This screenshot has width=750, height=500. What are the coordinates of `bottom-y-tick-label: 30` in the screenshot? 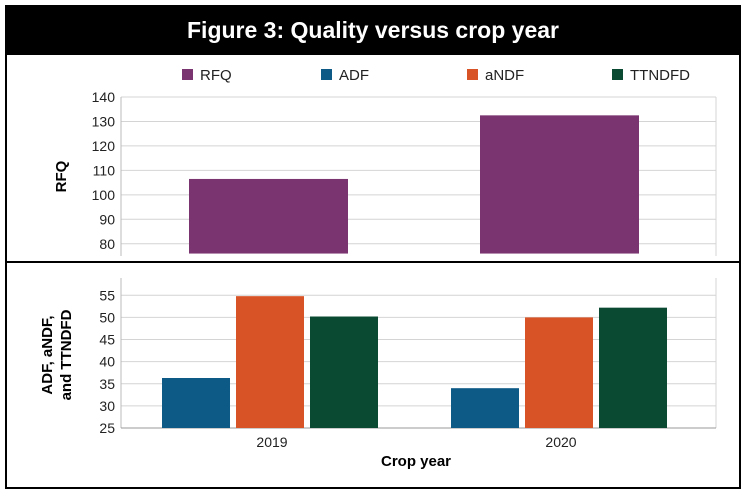 It's located at (107, 406).